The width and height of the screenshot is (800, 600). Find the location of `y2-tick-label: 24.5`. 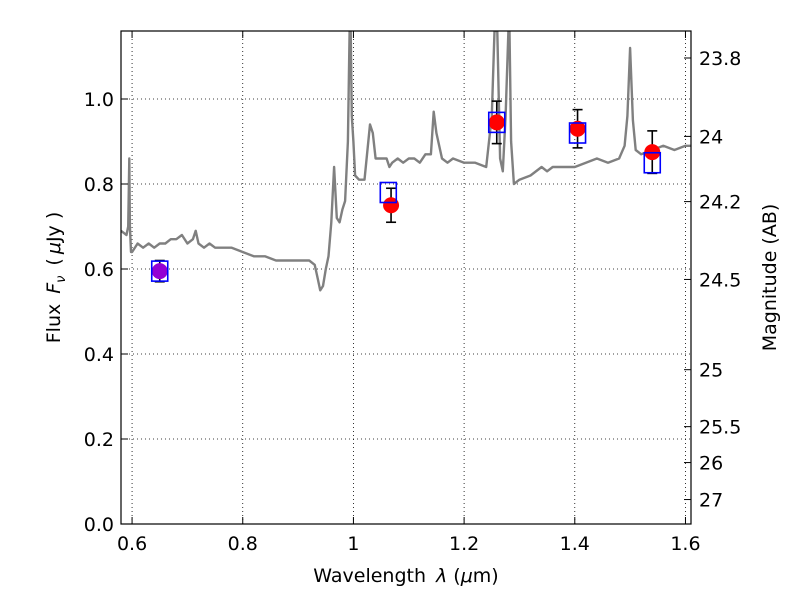

y2-tick-label: 24.5 is located at coordinates (720, 280).